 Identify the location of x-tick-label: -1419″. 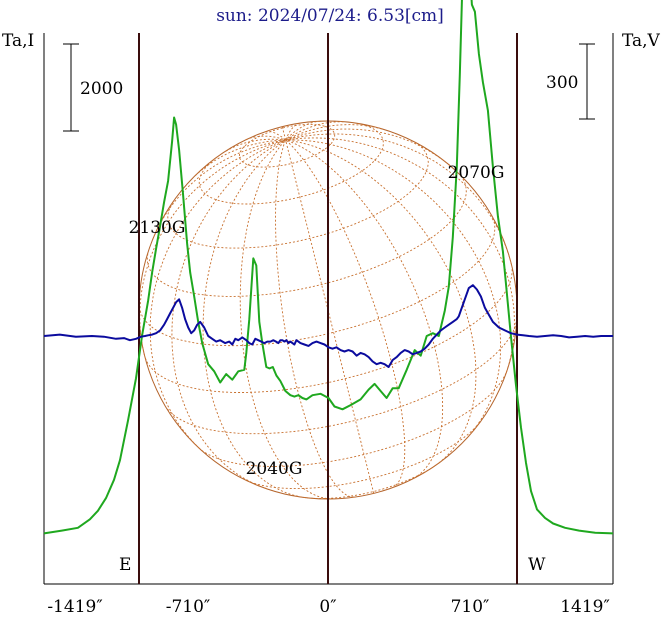
(74, 607).